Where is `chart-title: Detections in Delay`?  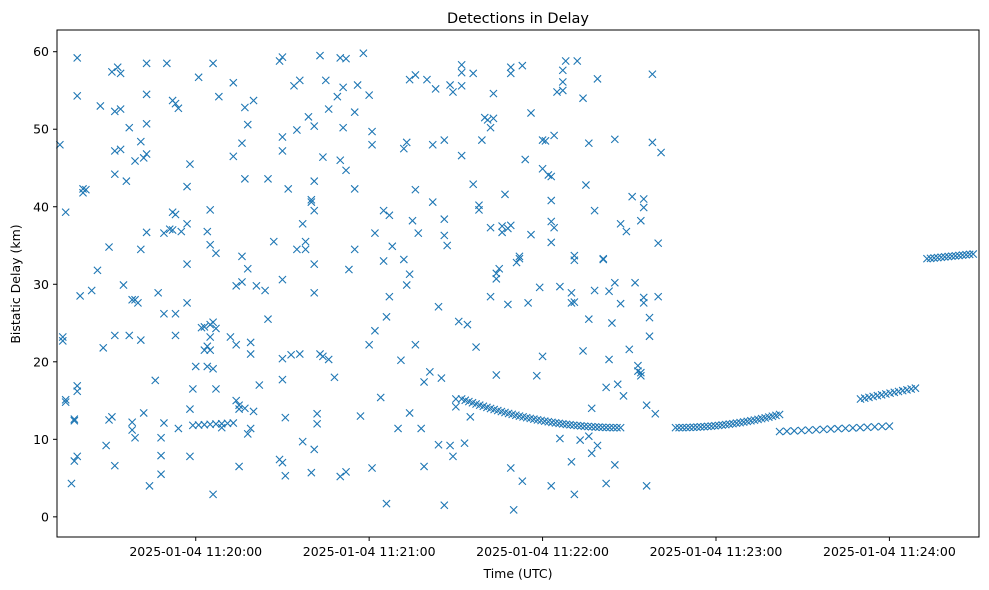
chart-title: Detections in Delay is located at coordinates (518, 19).